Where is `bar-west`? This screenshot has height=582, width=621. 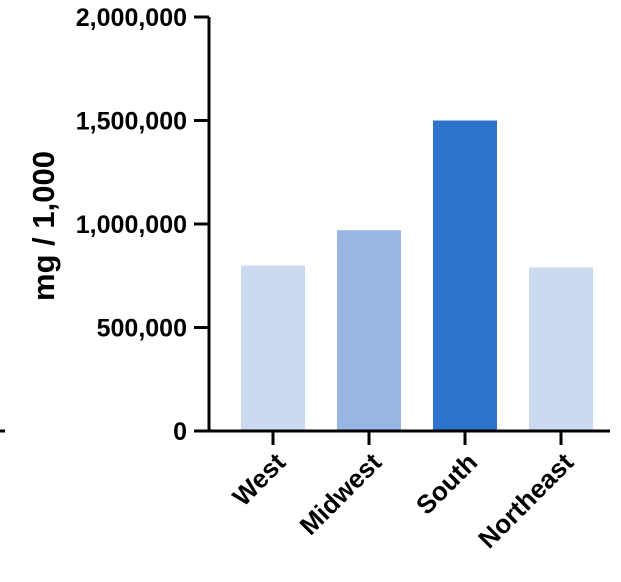 bar-west is located at coordinates (273, 348).